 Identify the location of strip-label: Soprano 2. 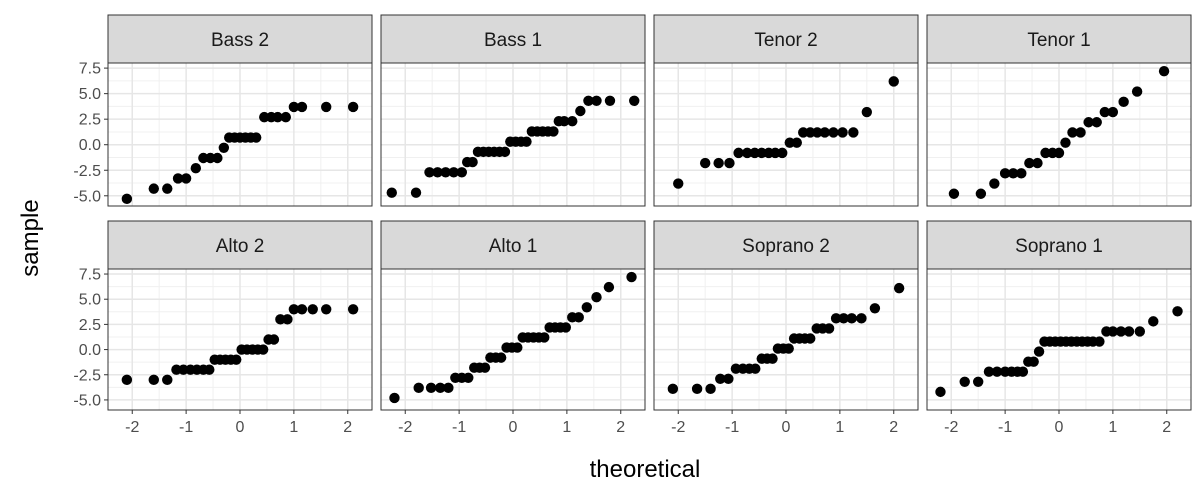
(786, 246).